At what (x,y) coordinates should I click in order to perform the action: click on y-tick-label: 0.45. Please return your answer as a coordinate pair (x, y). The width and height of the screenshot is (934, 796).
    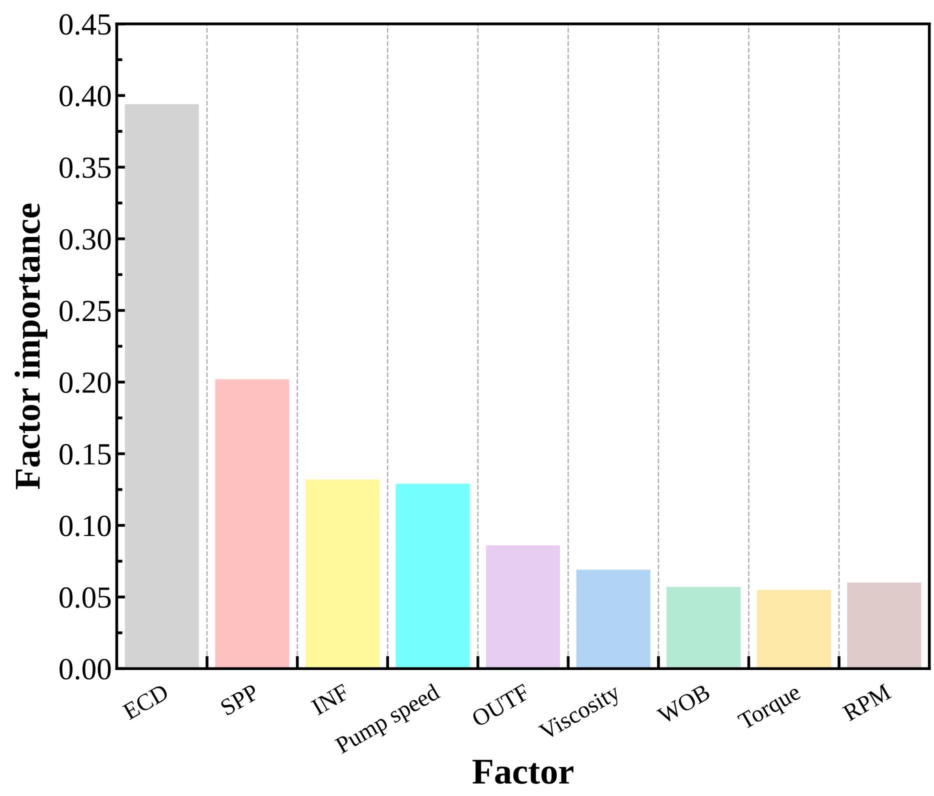
    Looking at the image, I should click on (85, 24).